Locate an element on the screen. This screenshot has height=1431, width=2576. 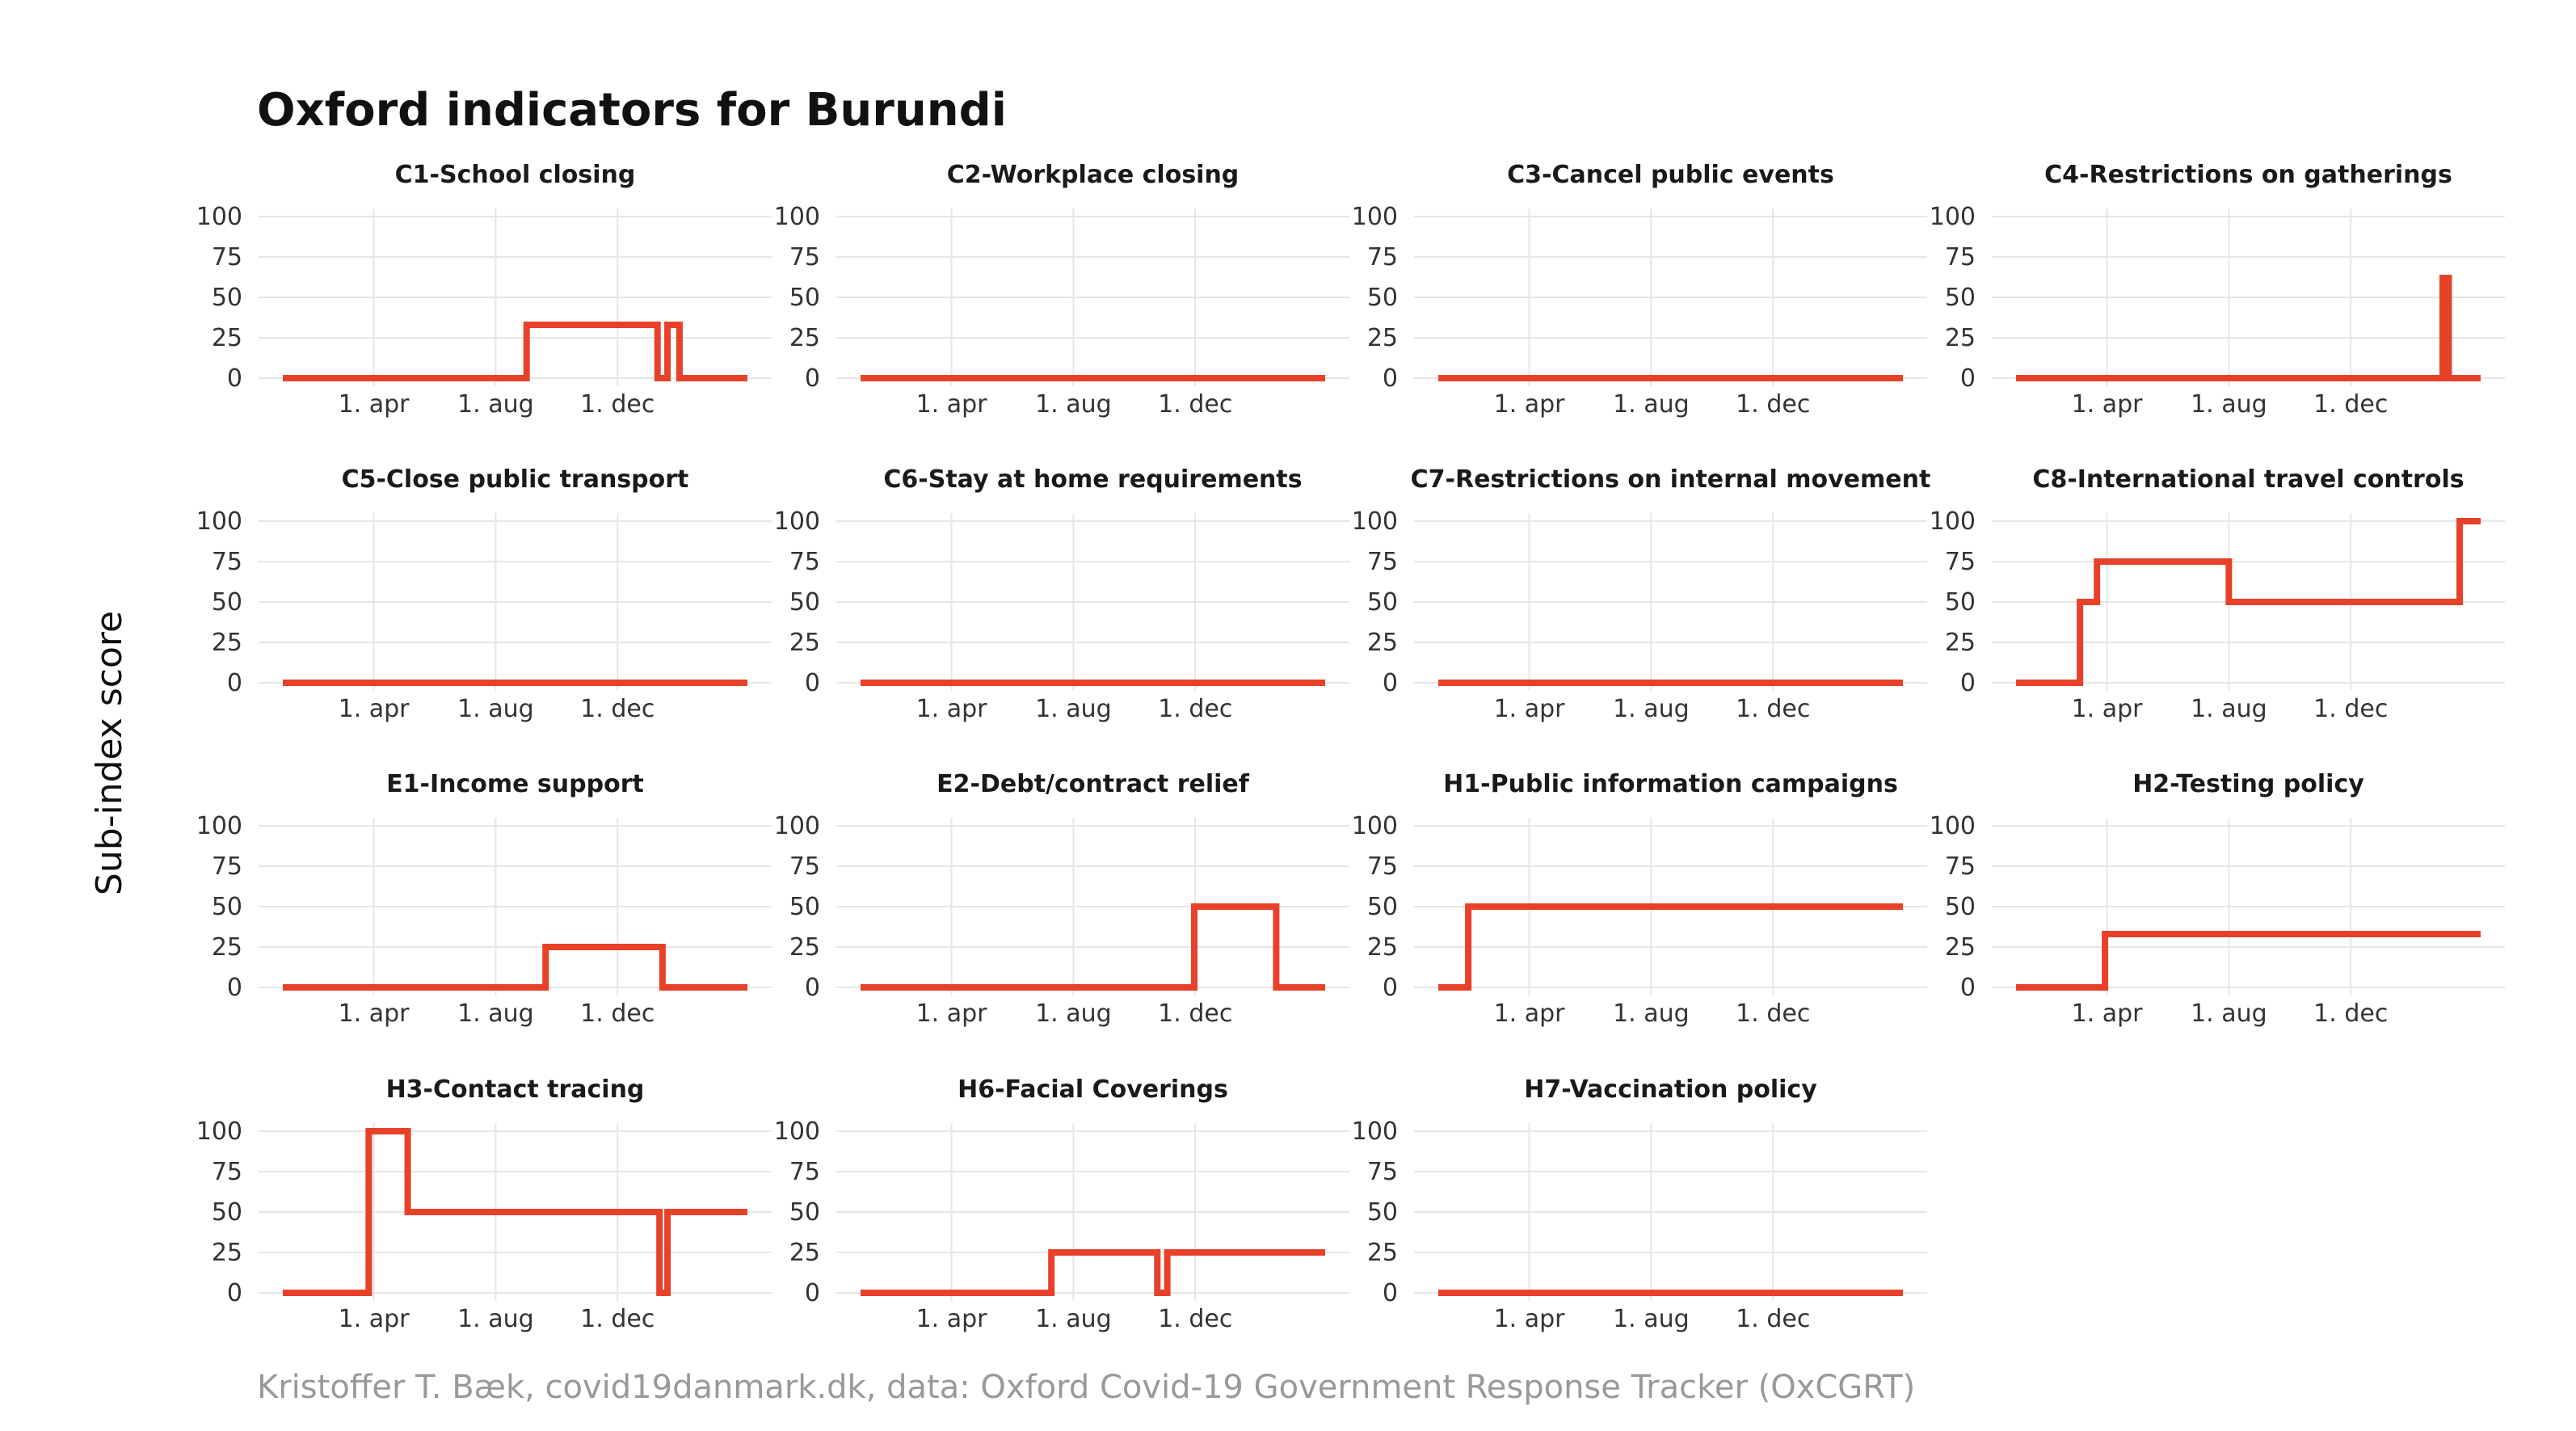
y-axis-label: Sub-index score is located at coordinates (109, 753).